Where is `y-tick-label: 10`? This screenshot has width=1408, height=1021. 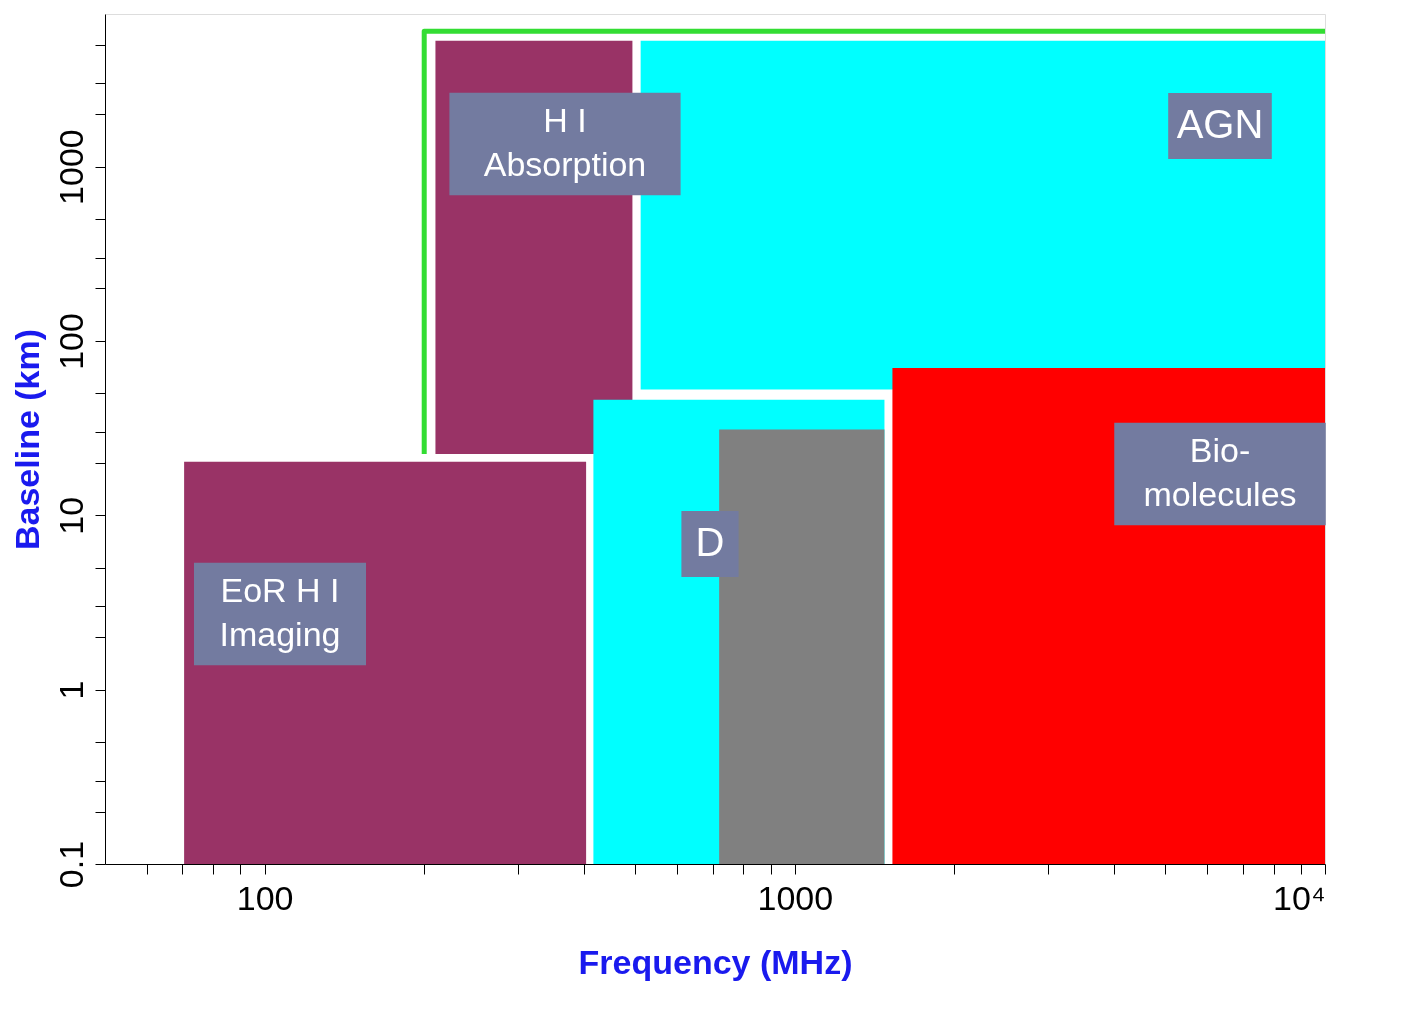 y-tick-label: 10 is located at coordinates (70, 515).